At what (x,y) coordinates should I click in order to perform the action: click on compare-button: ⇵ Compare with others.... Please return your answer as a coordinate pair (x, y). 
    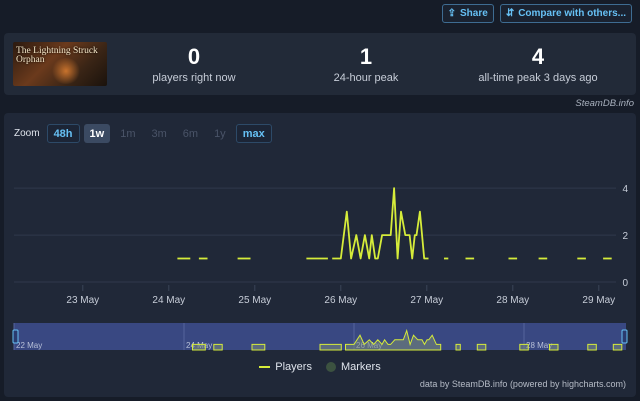
    Looking at the image, I should click on (565, 13).